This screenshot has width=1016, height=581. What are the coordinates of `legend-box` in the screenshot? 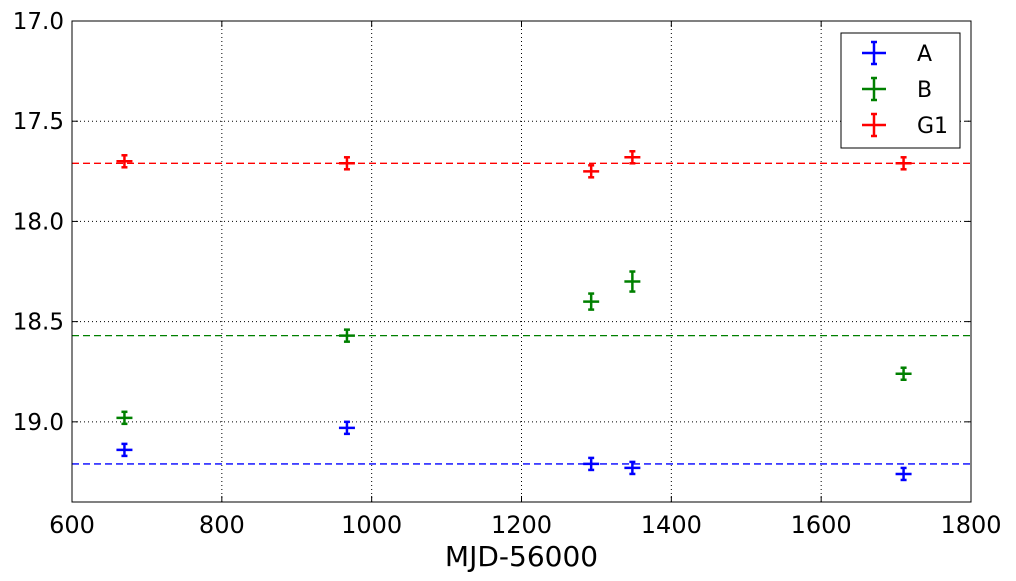 It's located at (900, 90).